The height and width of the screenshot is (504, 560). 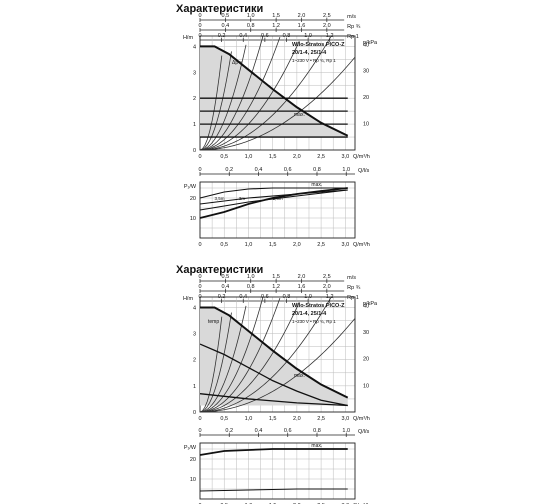 I want to click on curve-annotation: 3m, so click(x=242, y=198).